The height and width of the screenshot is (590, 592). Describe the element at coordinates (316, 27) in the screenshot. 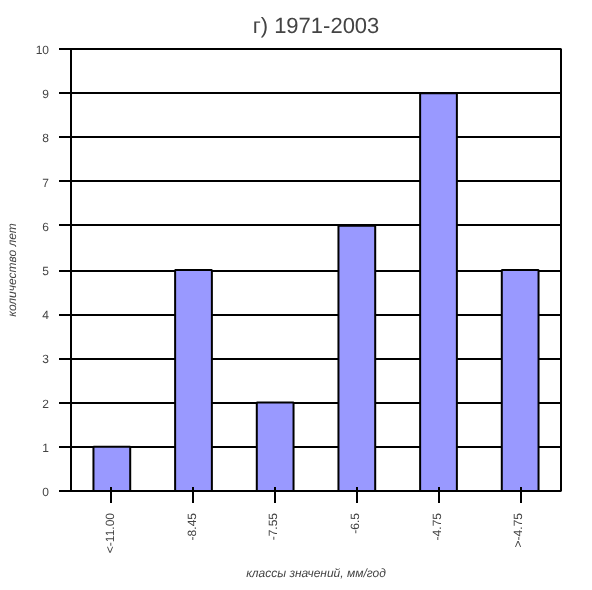

I see `chart-title: г) 1971-2003` at that location.